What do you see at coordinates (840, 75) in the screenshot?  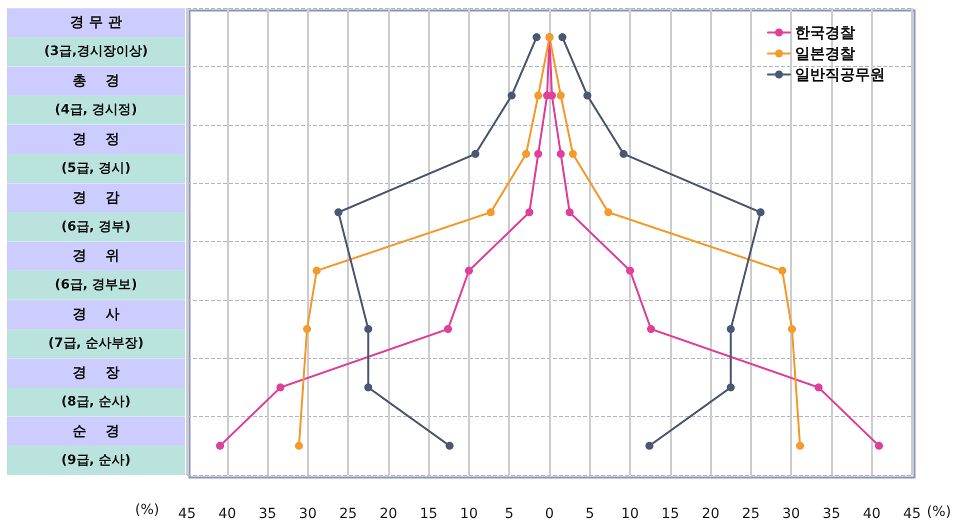 I see `legend-label: 일반직공무원` at bounding box center [840, 75].